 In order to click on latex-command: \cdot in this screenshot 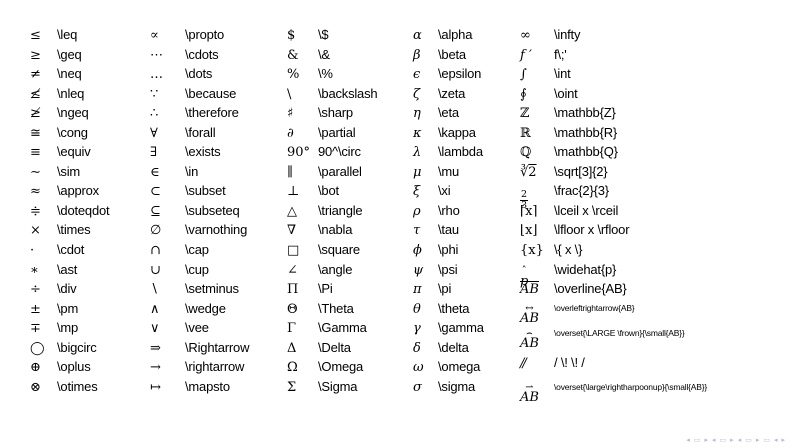, I will do `click(71, 250)`.